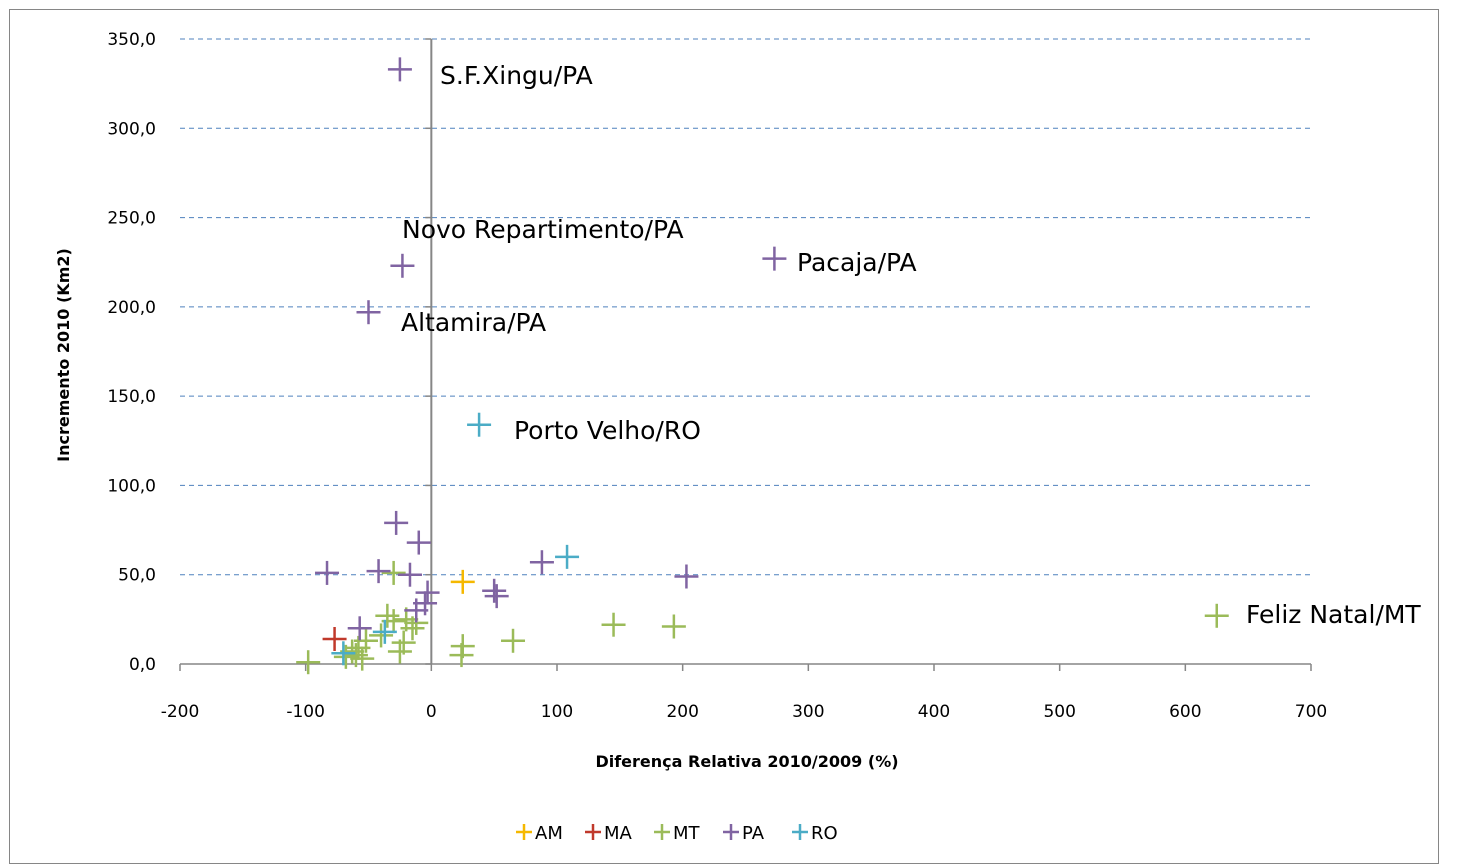 This screenshot has width=1461, height=867. I want to click on data-point-am, so click(462, 581).